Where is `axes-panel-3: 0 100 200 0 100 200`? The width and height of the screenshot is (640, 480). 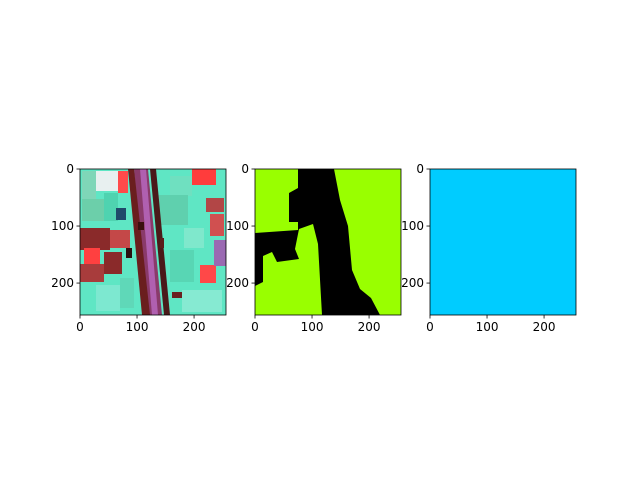
axes-panel-3: 0 100 200 0 100 200 is located at coordinates (489, 248).